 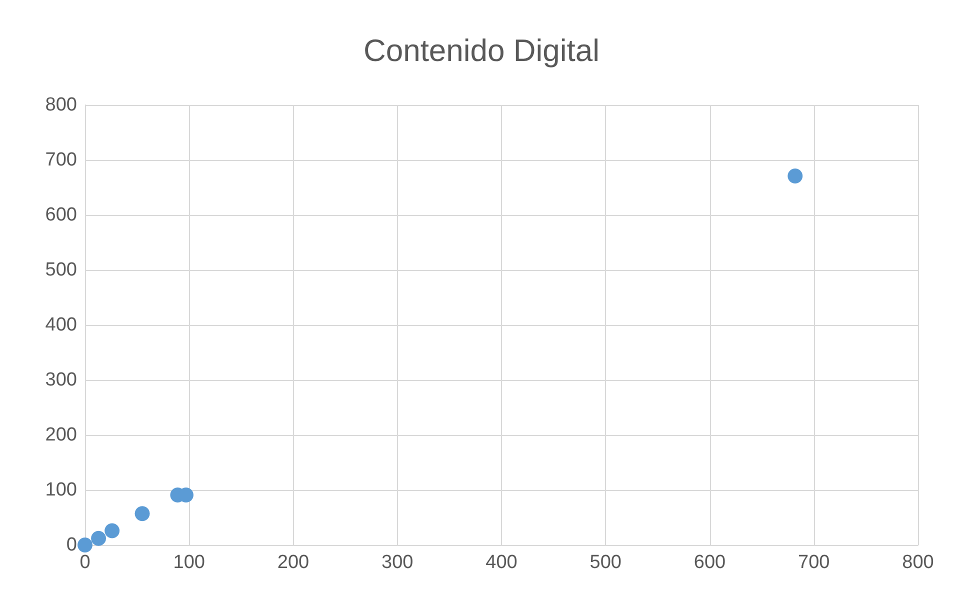 I want to click on x-tick-label: 0, so click(x=85, y=562).